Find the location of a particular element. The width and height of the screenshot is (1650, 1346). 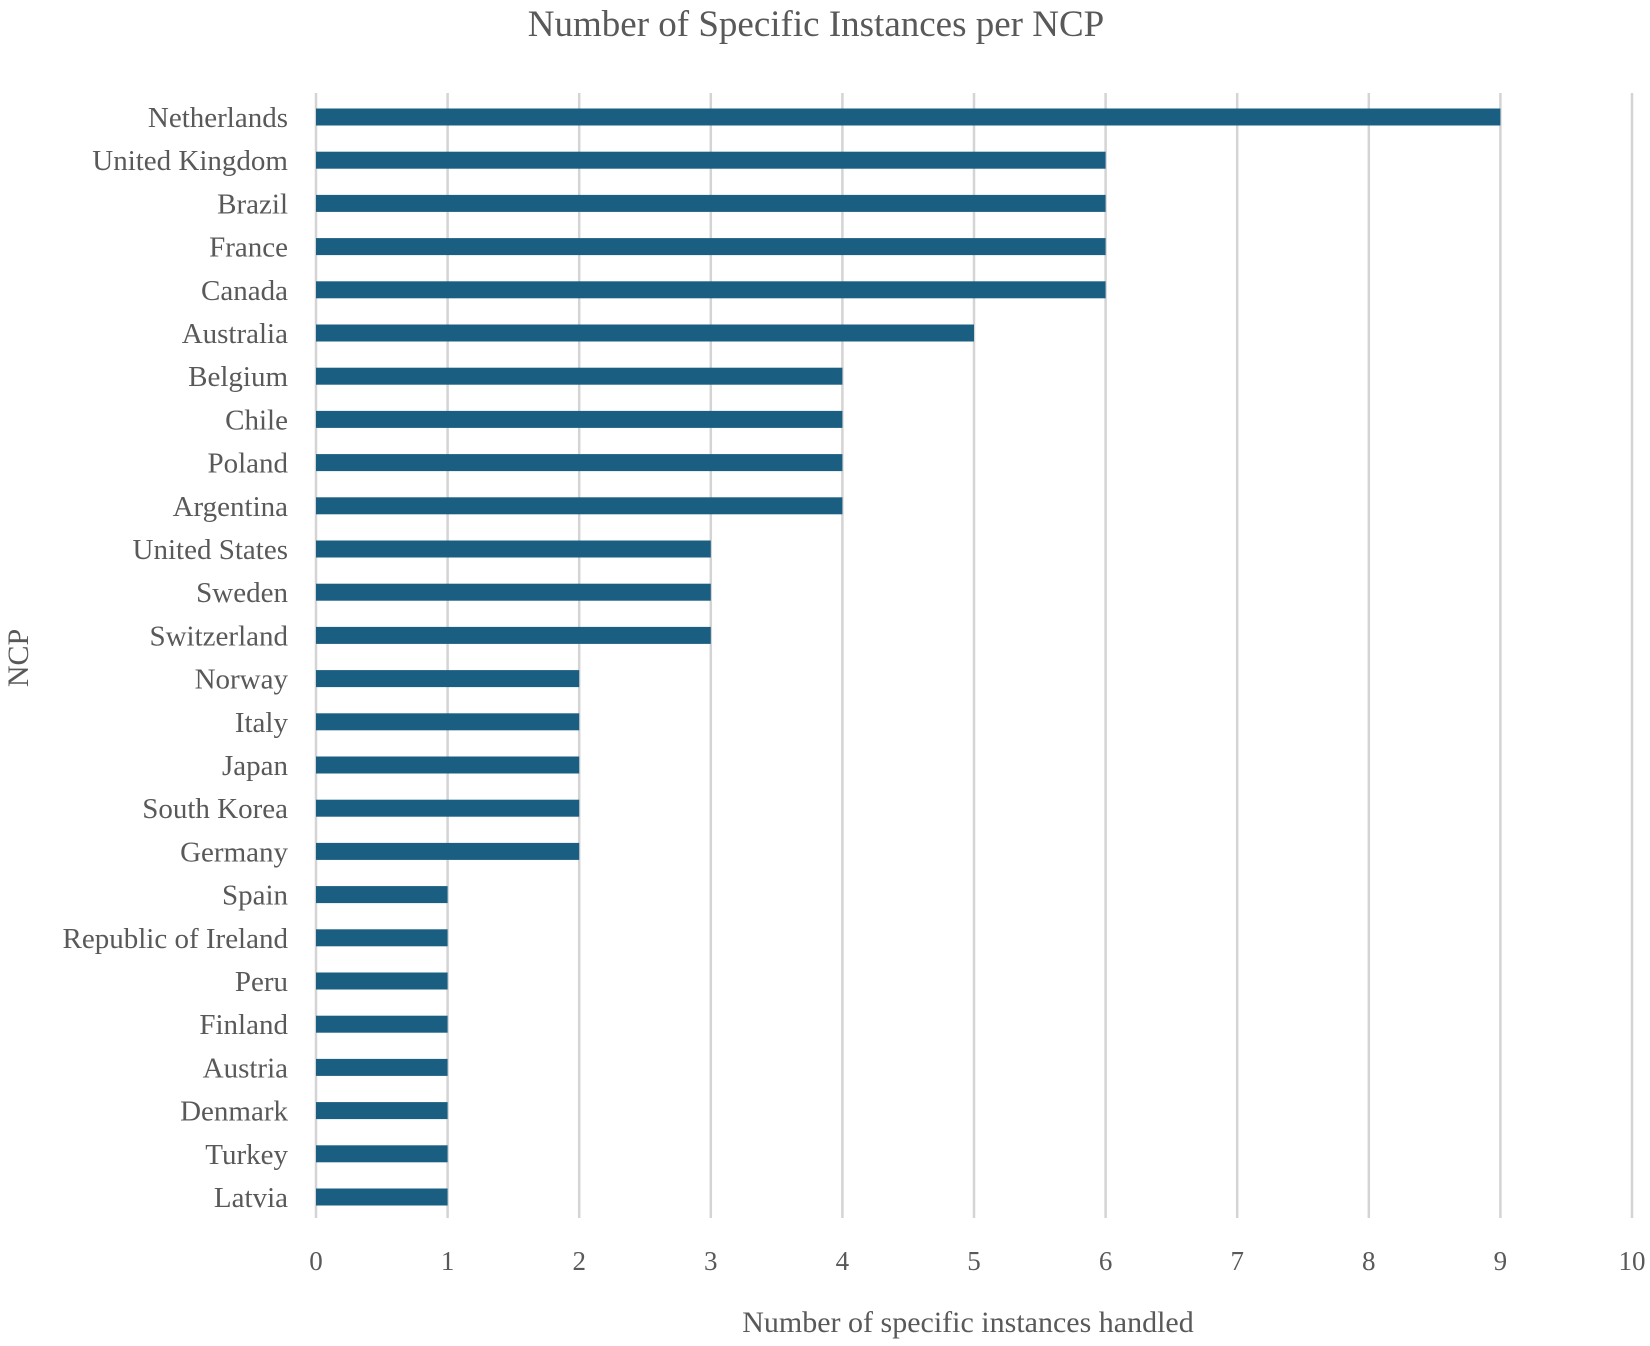

category-label-united-states: United States is located at coordinates (210, 550).